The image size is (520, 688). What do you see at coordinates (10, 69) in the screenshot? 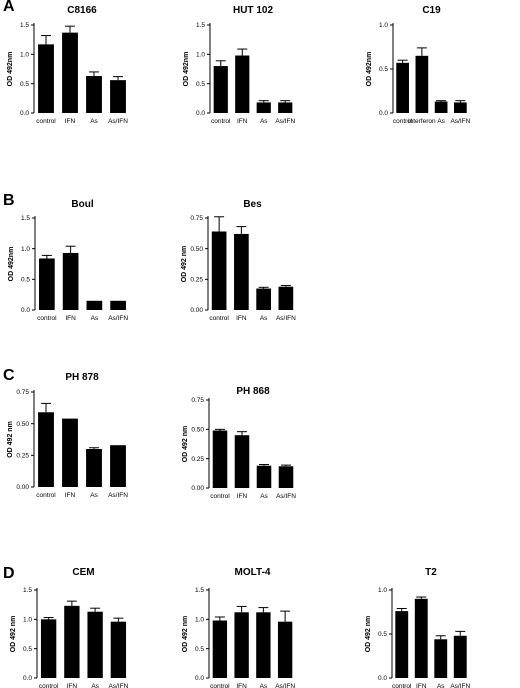
I see `chart-1-y-label: OD 492nm` at bounding box center [10, 69].